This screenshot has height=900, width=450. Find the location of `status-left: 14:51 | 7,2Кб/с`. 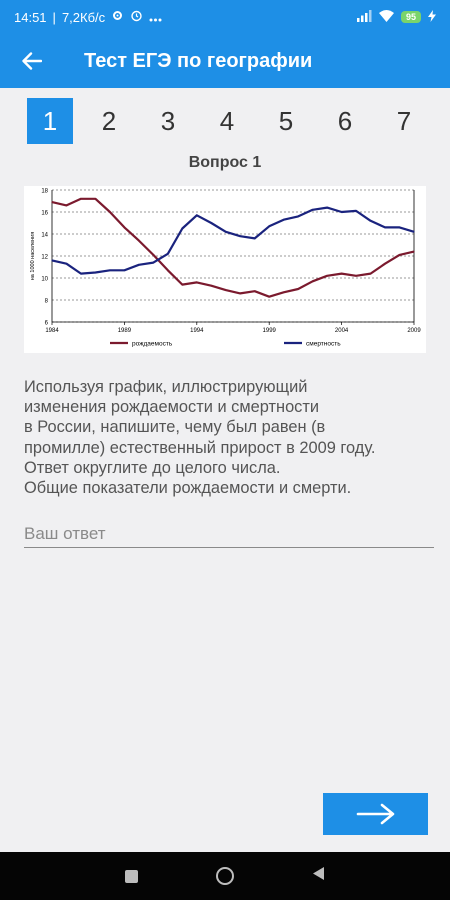

status-left: 14:51 | 7,2Кб/с is located at coordinates (88, 17).